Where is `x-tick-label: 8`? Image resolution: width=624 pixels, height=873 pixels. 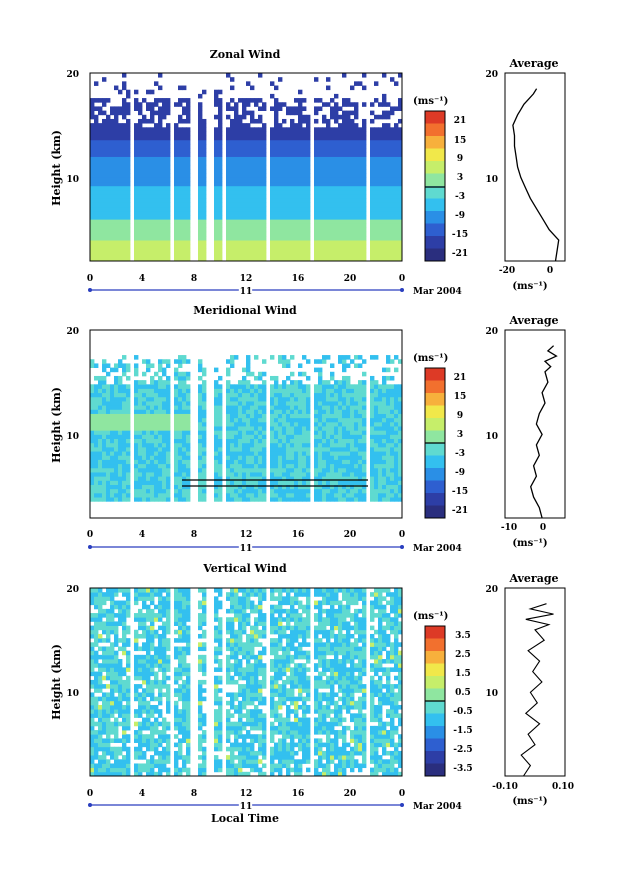
x-tick-label: 8 is located at coordinates (194, 535).